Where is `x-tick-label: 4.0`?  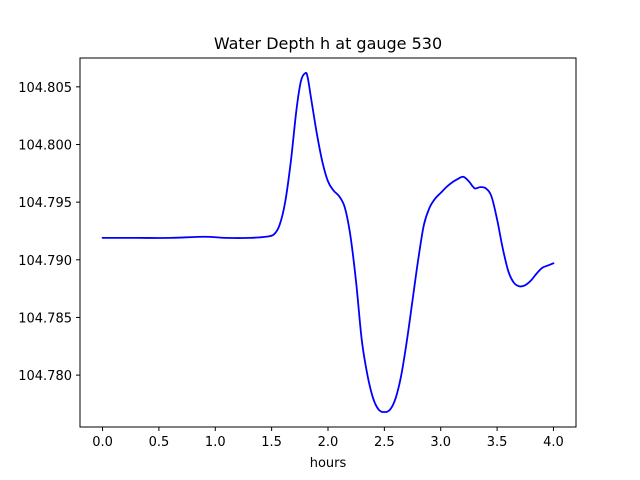
x-tick-label: 4.0 is located at coordinates (553, 442).